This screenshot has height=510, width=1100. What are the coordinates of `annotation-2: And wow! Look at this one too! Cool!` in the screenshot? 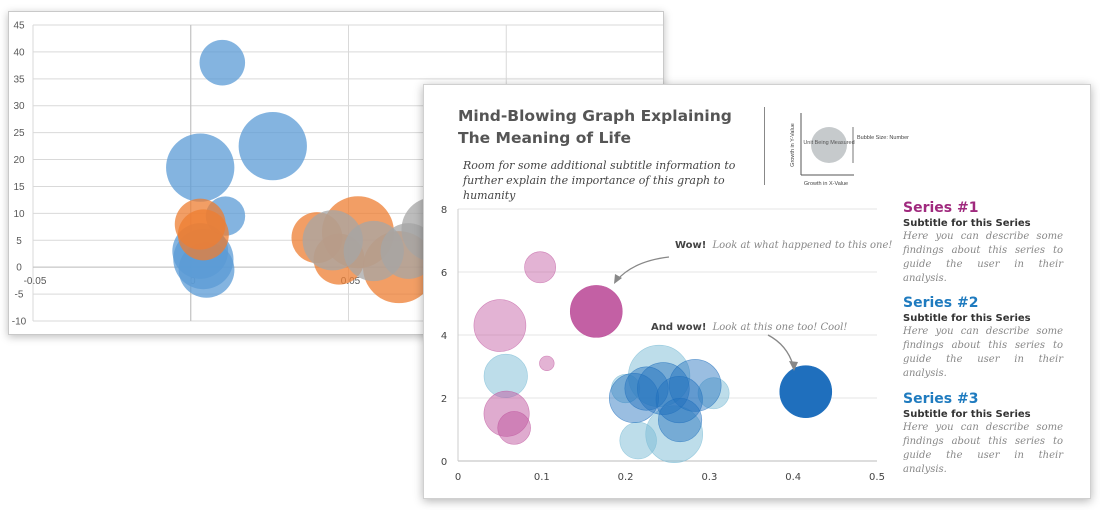 It's located at (749, 327).